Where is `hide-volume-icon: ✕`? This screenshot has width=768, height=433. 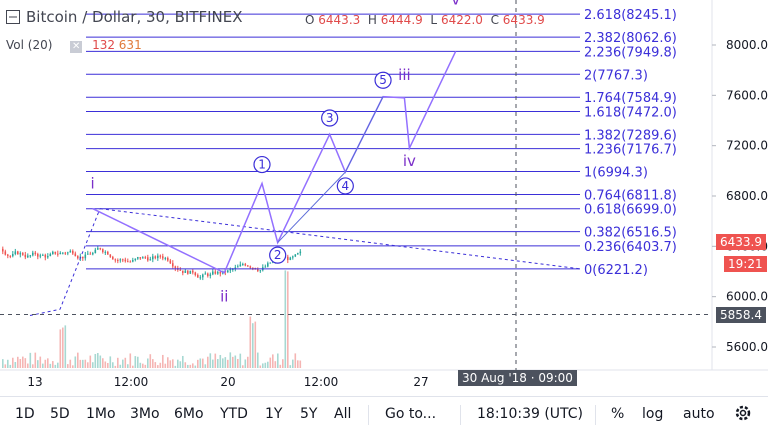 hide-volume-icon: ✕ is located at coordinates (76, 47).